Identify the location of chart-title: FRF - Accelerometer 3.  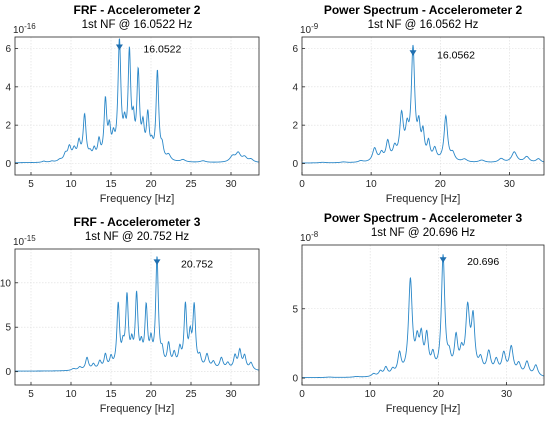
(137, 222).